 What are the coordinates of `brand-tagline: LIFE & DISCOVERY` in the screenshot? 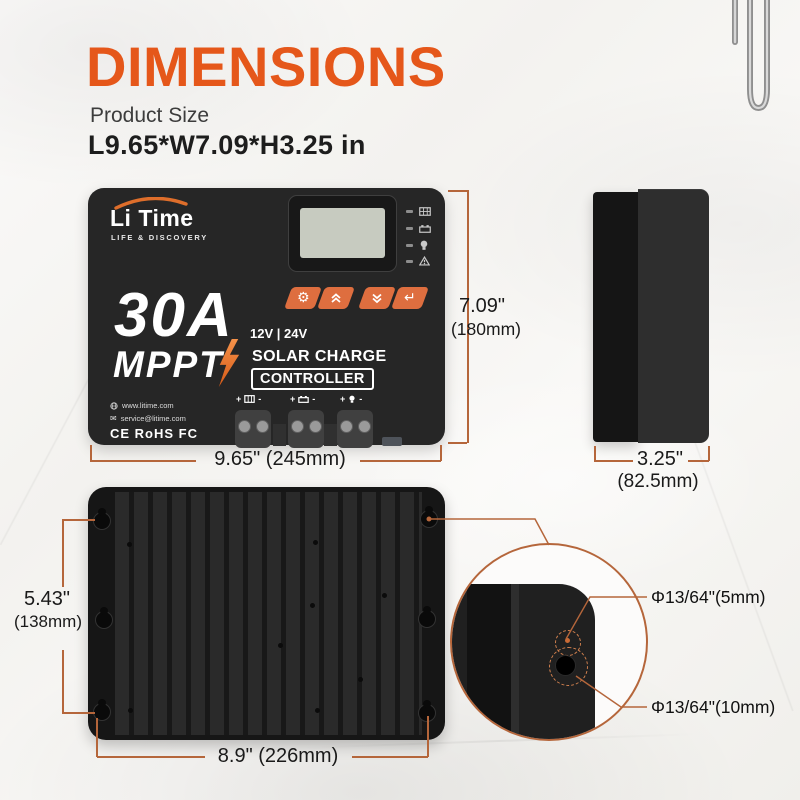 It's located at (159, 237).